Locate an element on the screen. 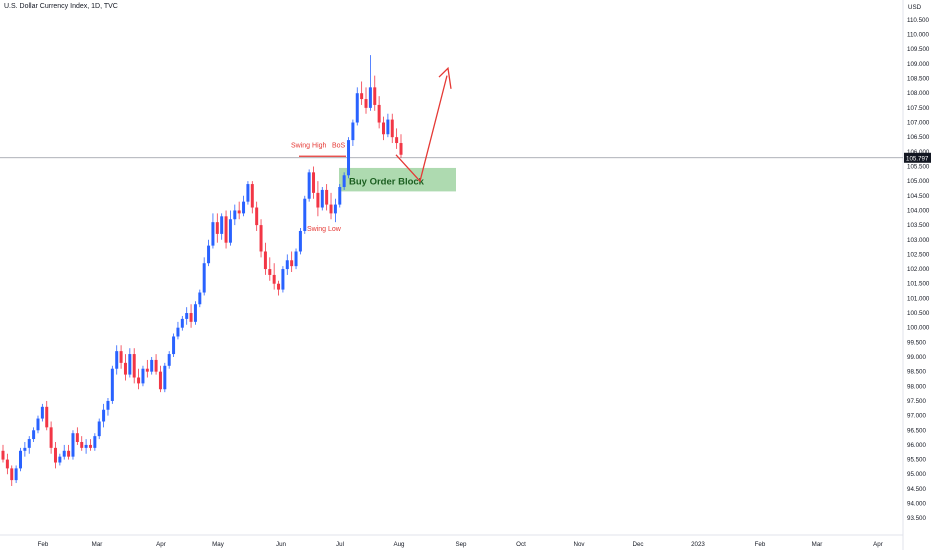 The image size is (932, 550). order-block-label: Buy Order Block is located at coordinates (387, 182).